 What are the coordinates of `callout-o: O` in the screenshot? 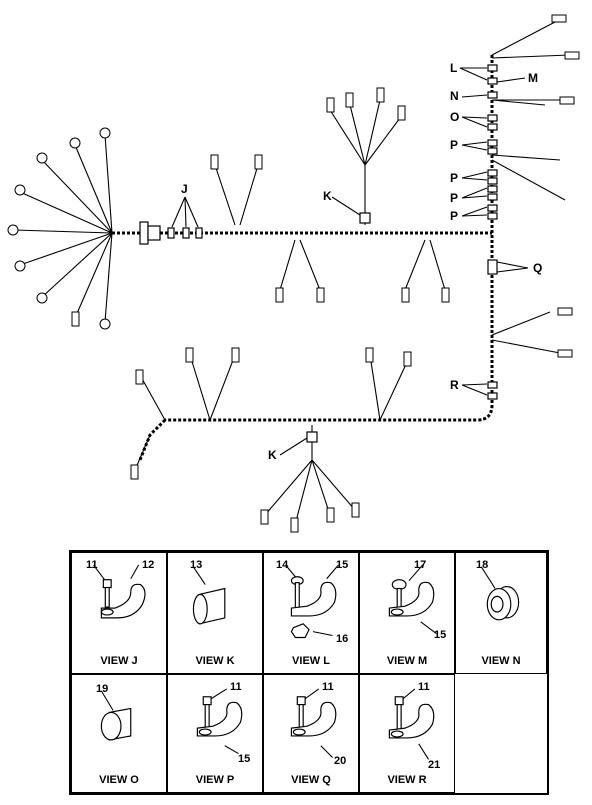 It's located at (455, 117).